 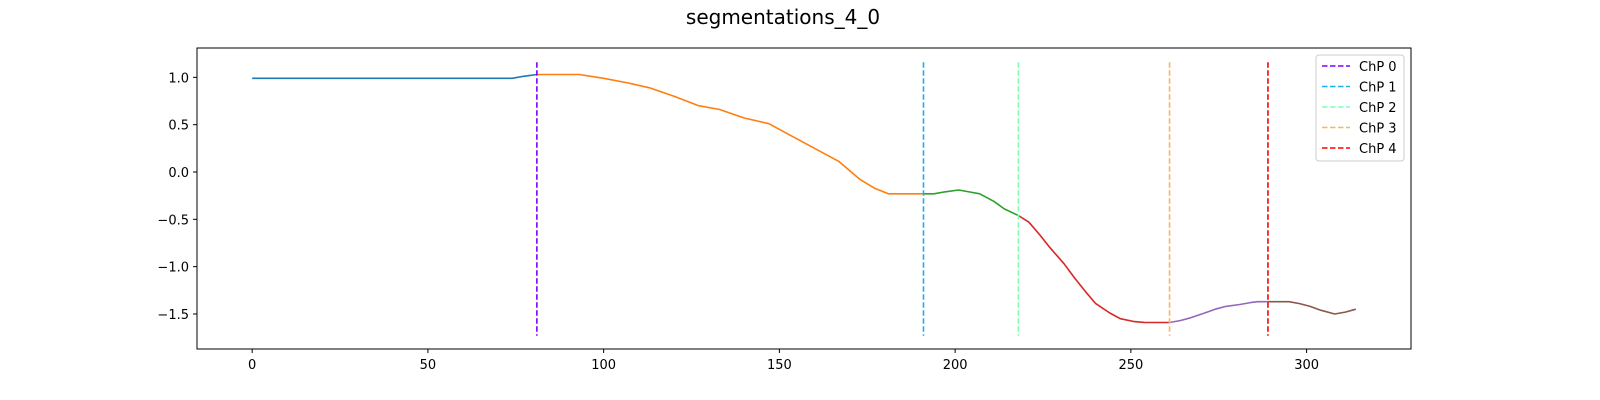 What do you see at coordinates (1378, 67) in the screenshot?
I see `legend-label-0: ChP 0` at bounding box center [1378, 67].